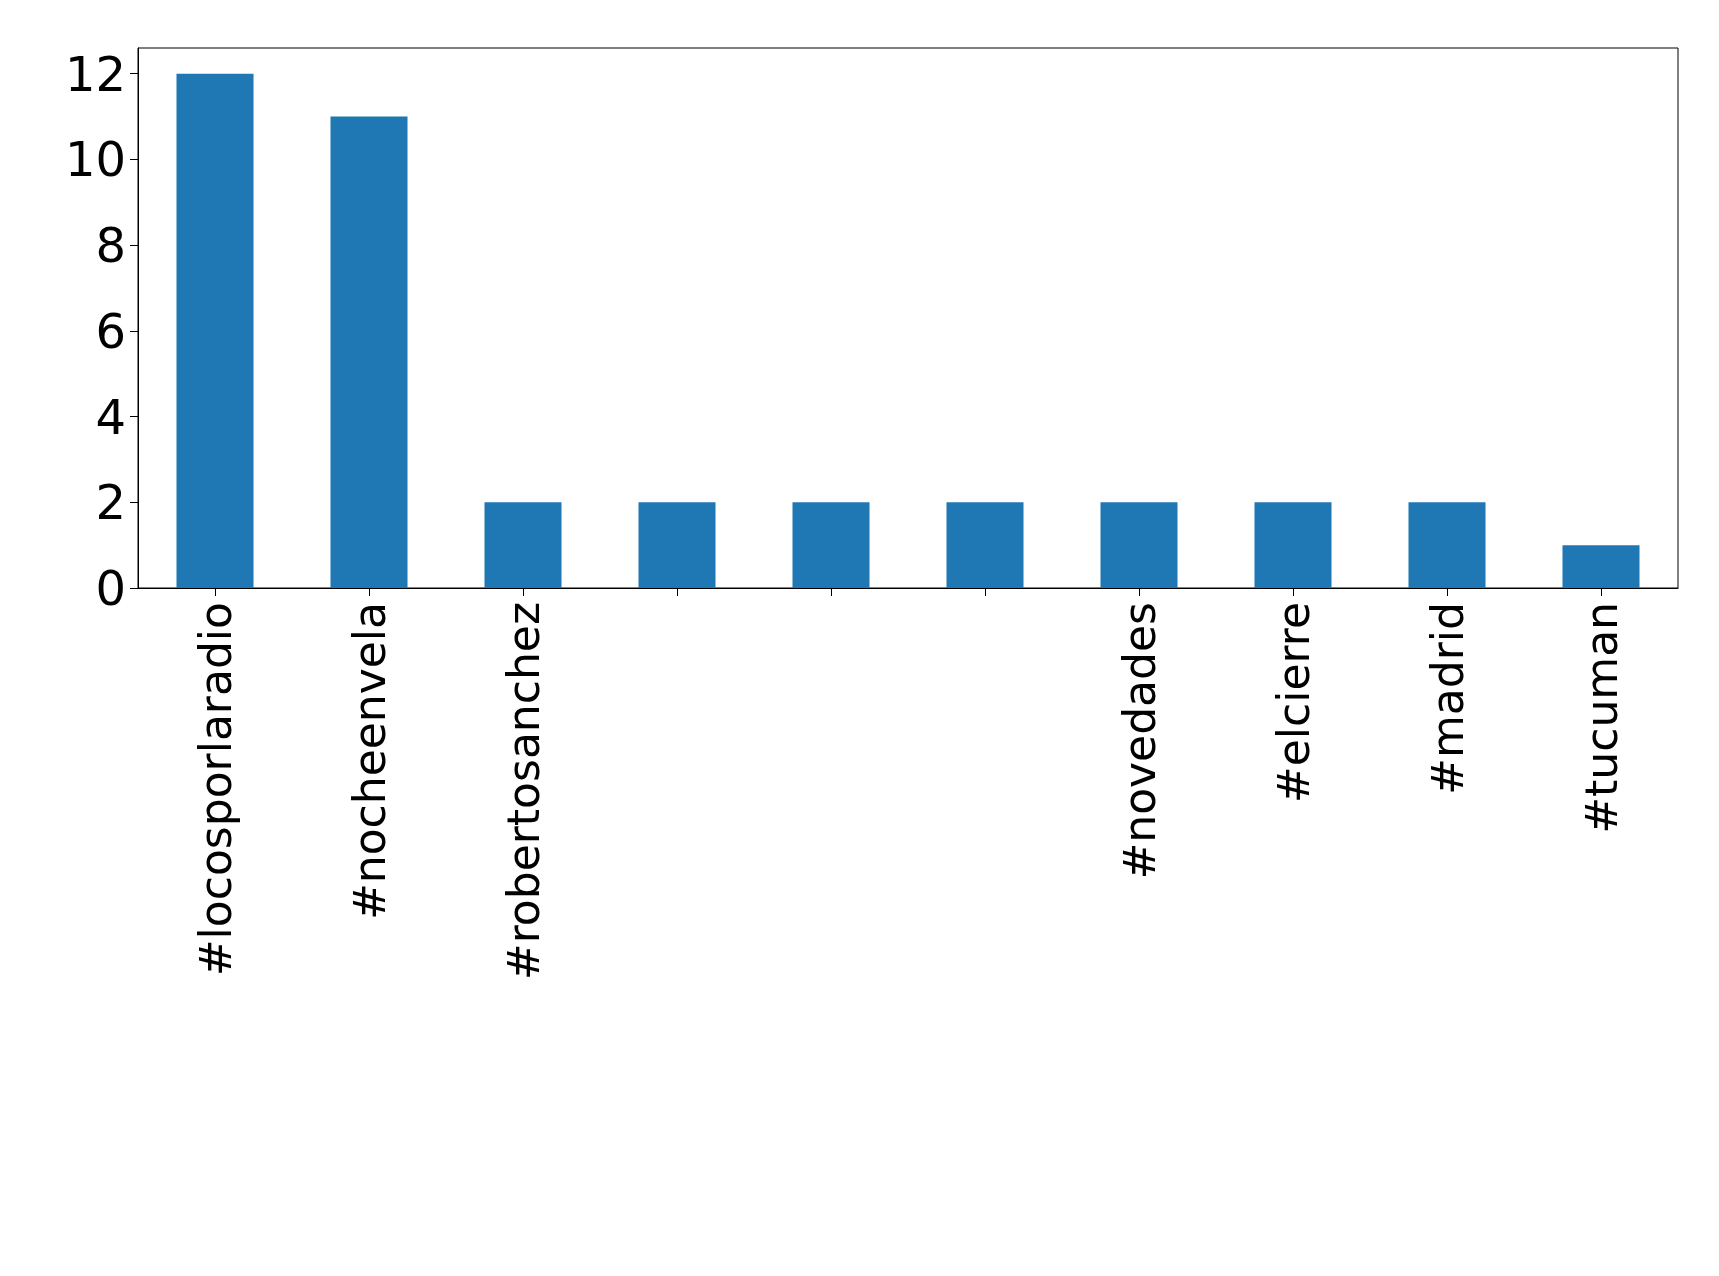 The height and width of the screenshot is (1276, 1719). I want to click on x-tick-label: #tucuman, so click(1601, 718).